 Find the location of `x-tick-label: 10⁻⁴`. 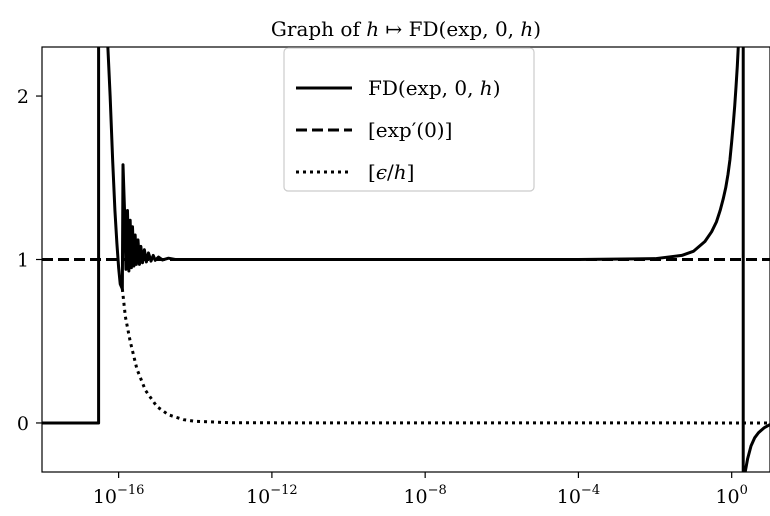

x-tick-label: 10⁻⁴ is located at coordinates (578, 495).